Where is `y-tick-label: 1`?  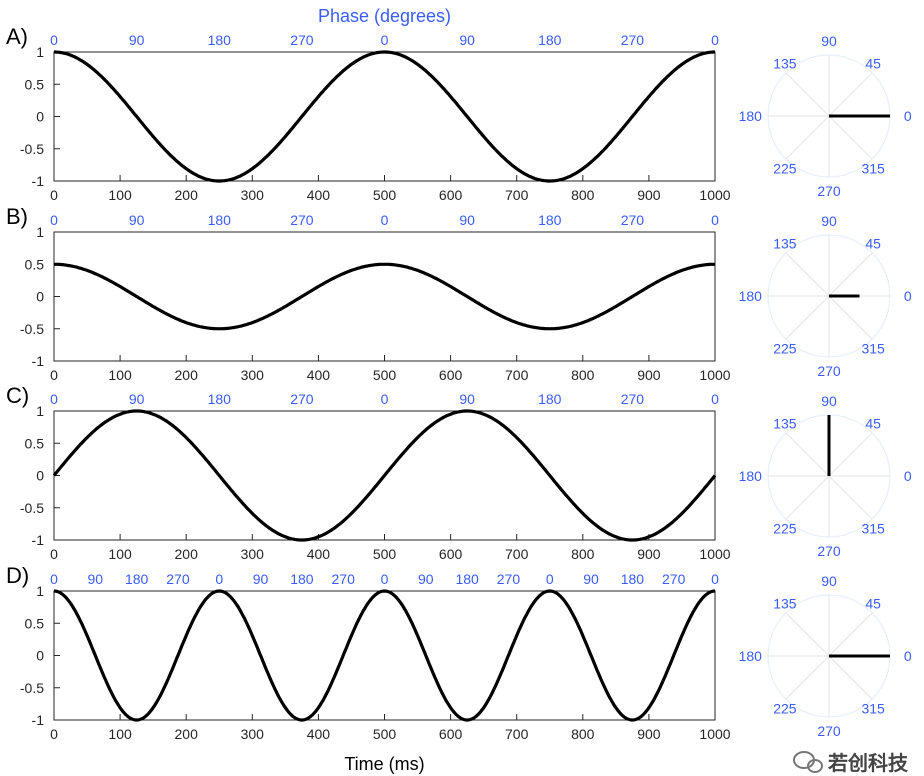 y-tick-label: 1 is located at coordinates (40, 232).